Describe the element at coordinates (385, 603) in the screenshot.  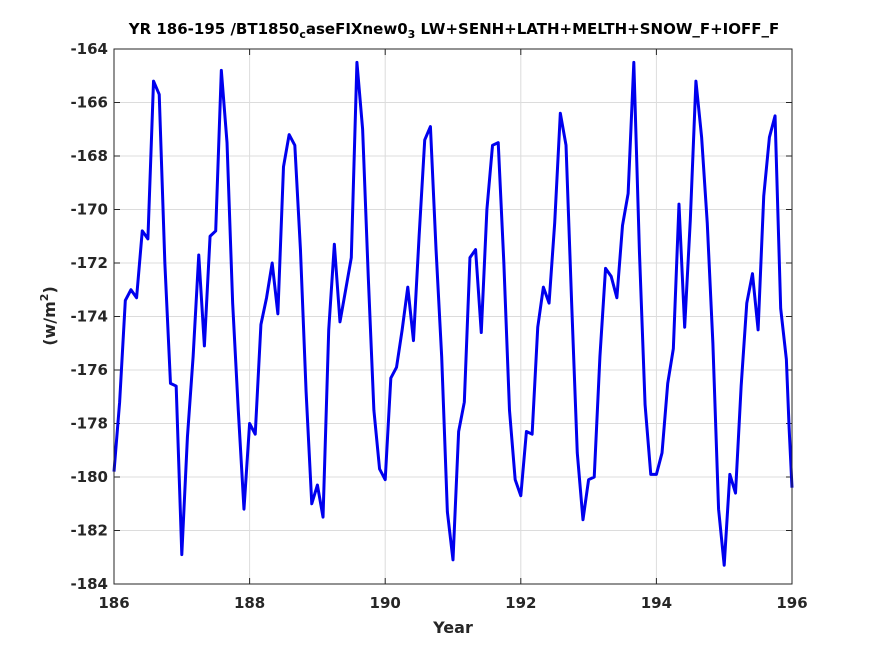
I see `x-tick-label: 190` at that location.